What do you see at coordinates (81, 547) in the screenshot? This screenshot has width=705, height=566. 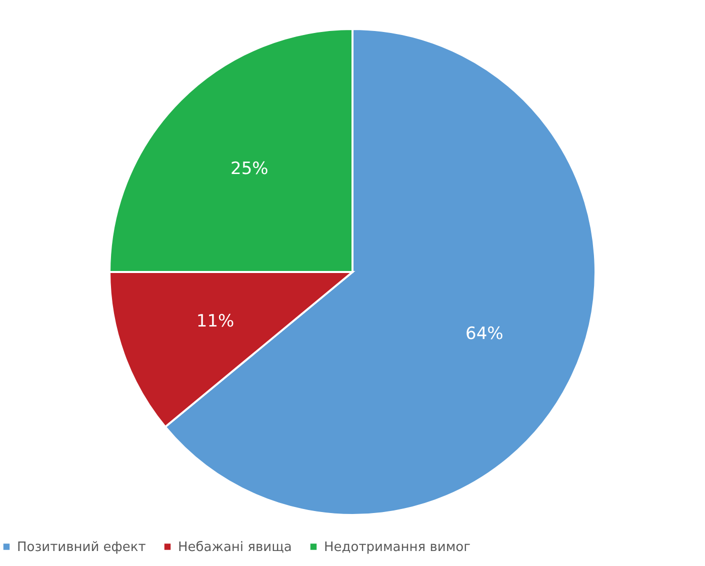 I see `legend-label: Позитивний ефект` at bounding box center [81, 547].